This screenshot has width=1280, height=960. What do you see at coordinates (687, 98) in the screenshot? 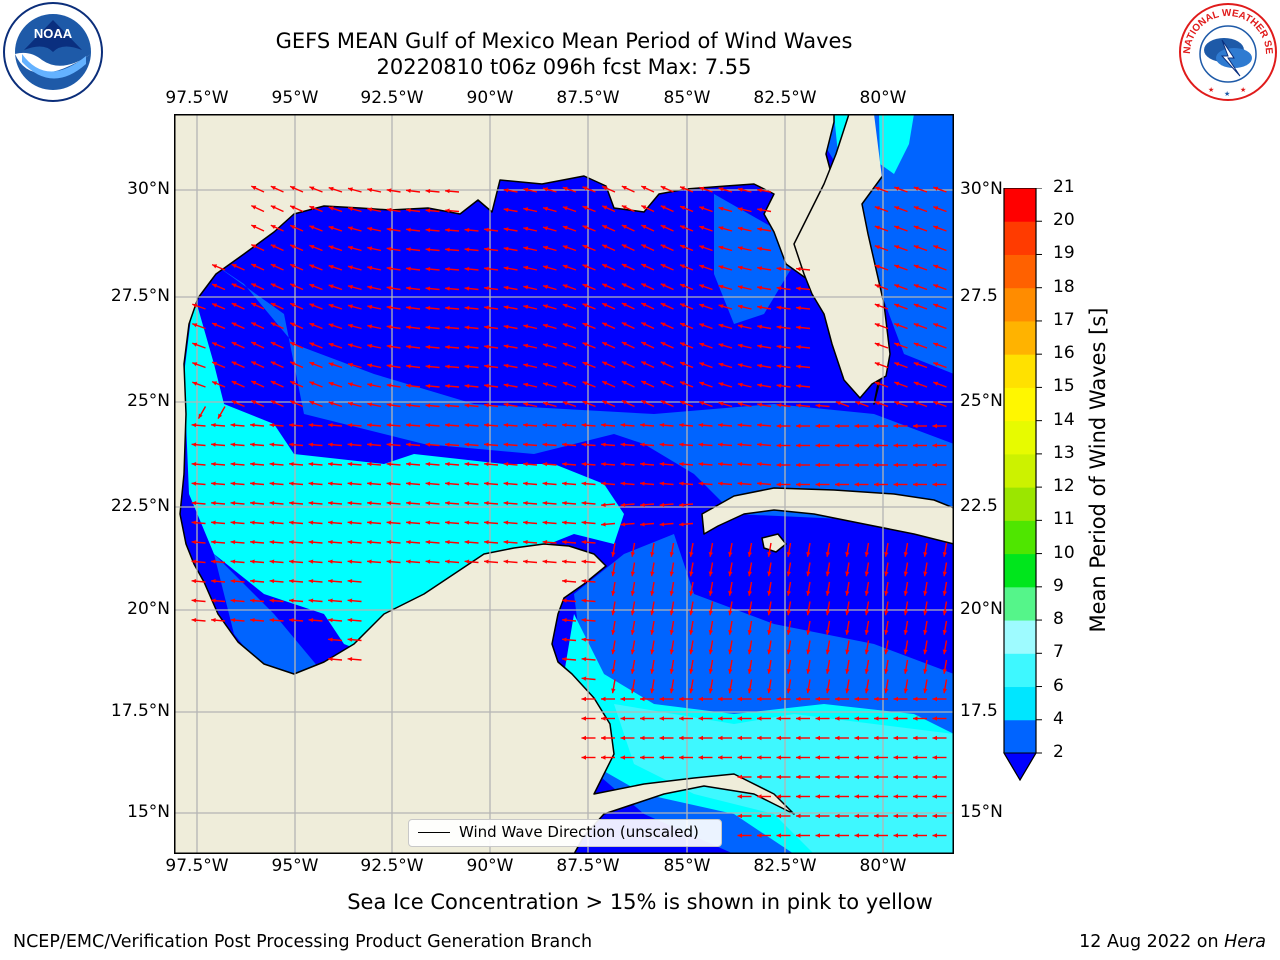
I see `lon-label-top: 85°W` at bounding box center [687, 98].